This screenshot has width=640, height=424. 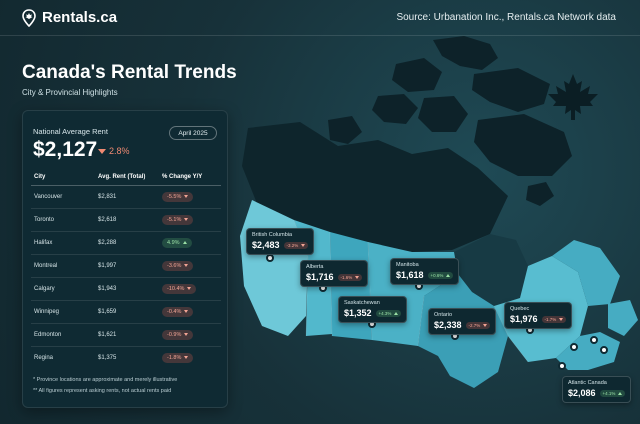 I want to click on city-name: Toronto, so click(x=63, y=220).